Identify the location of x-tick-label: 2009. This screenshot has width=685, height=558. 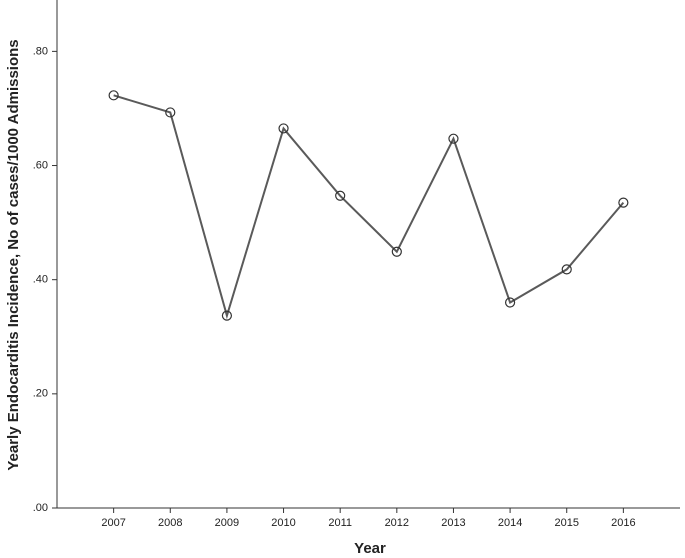
(227, 523).